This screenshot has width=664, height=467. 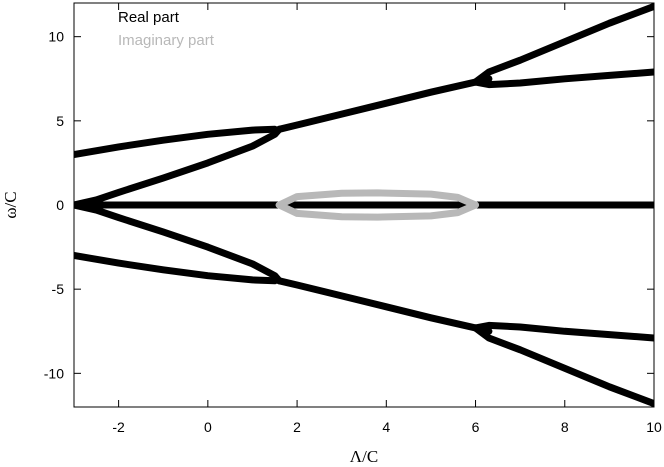 What do you see at coordinates (54, 373) in the screenshot?
I see `y-tick-label: -10` at bounding box center [54, 373].